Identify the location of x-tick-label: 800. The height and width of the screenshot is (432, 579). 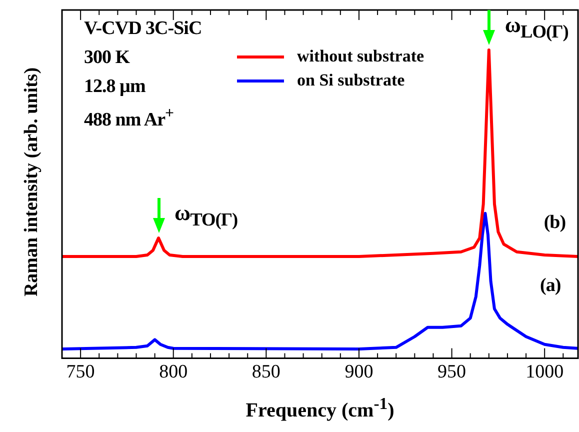
(173, 372).